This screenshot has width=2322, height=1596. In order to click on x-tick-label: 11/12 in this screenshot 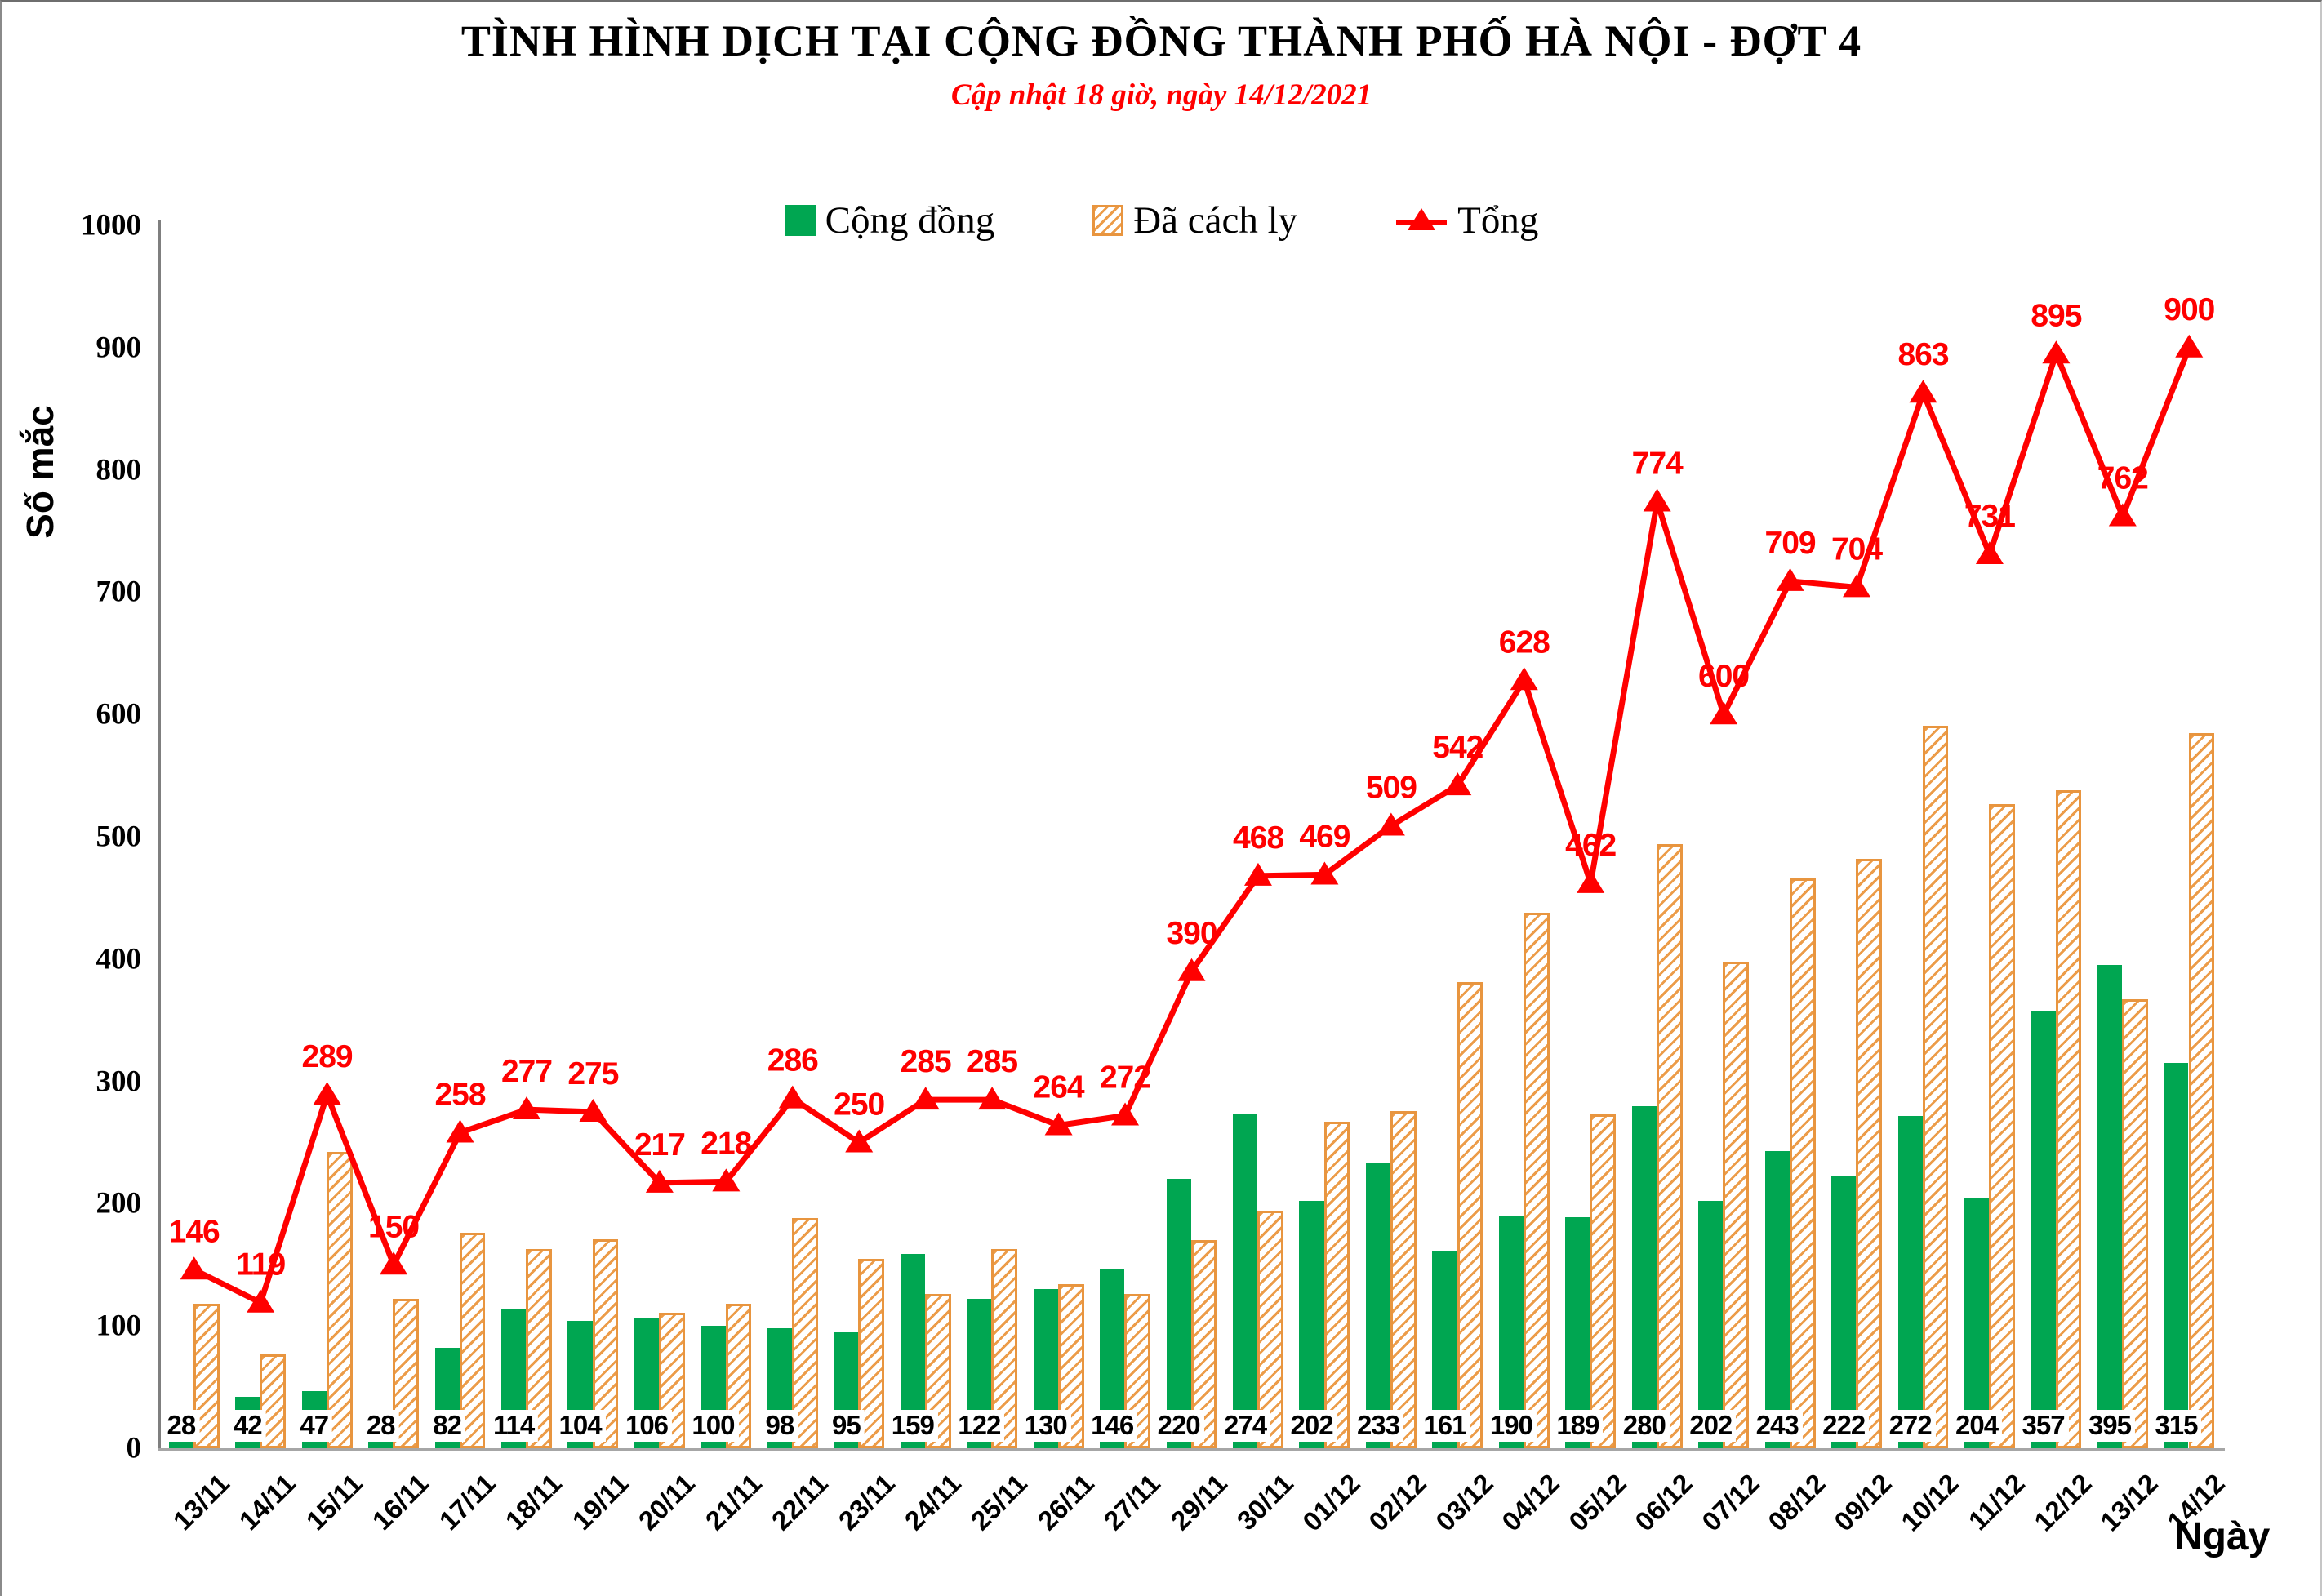, I will do `click(1996, 1502)`.